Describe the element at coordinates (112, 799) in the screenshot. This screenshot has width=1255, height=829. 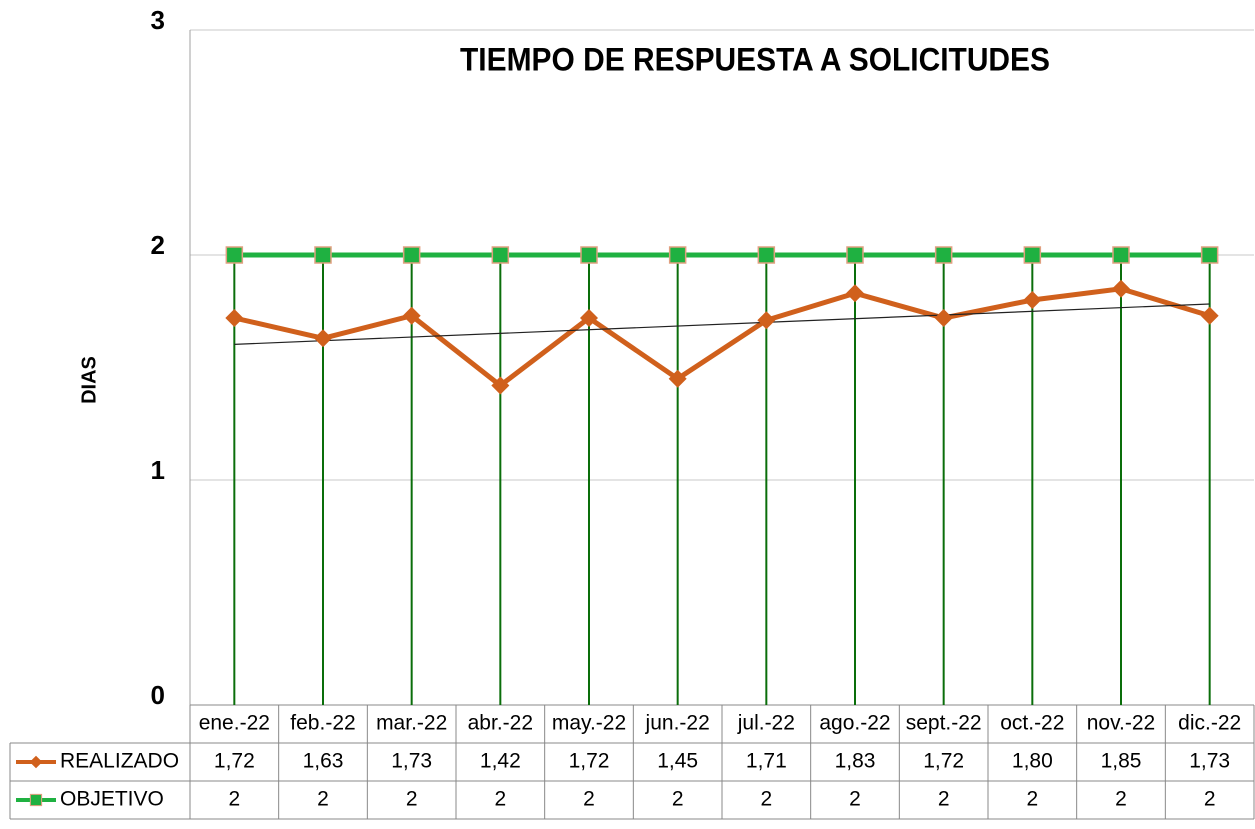
I see `legend-label: OBJETIVO` at that location.